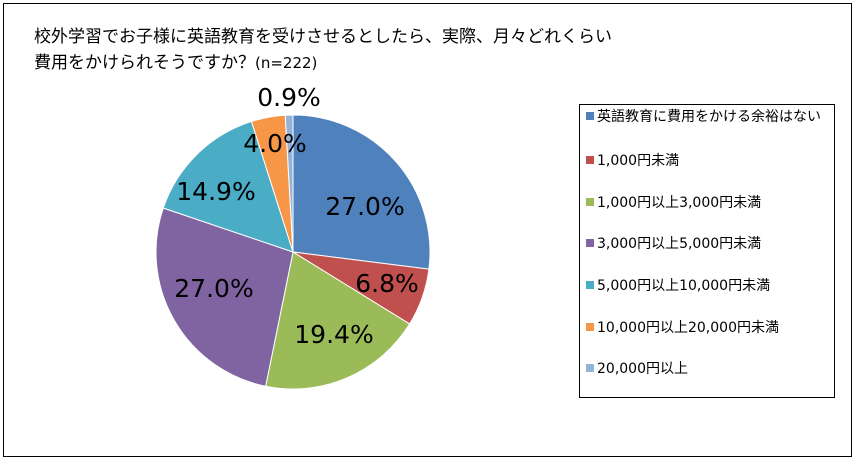 The width and height of the screenshot is (858, 463). What do you see at coordinates (289, 97) in the screenshot?
I see `pie-label-6: 0.9%` at bounding box center [289, 97].